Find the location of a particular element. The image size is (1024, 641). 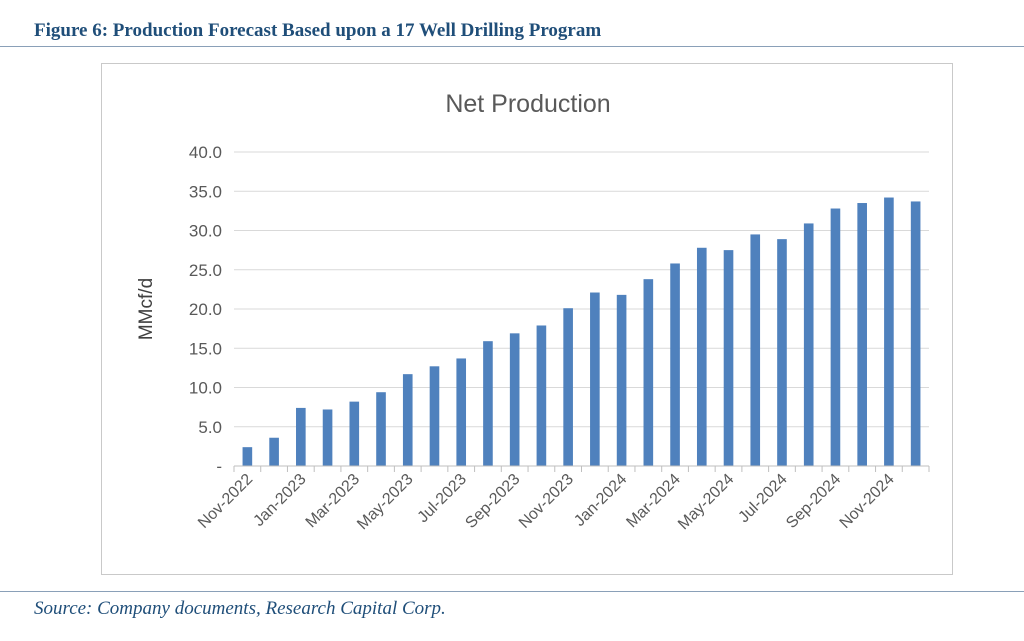

x-tick-label: Jul-2024 is located at coordinates (762, 498).